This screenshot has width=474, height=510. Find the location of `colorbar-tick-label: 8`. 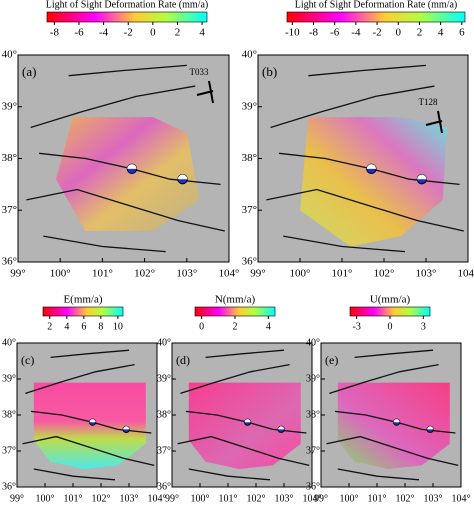

colorbar-tick-label: 8 is located at coordinates (100, 326).